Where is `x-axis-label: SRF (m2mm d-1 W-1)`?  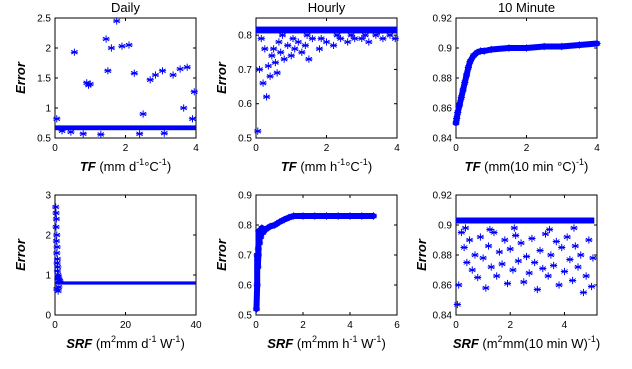 x-axis-label: SRF (m2mm d-1 W-1) is located at coordinates (125, 342).